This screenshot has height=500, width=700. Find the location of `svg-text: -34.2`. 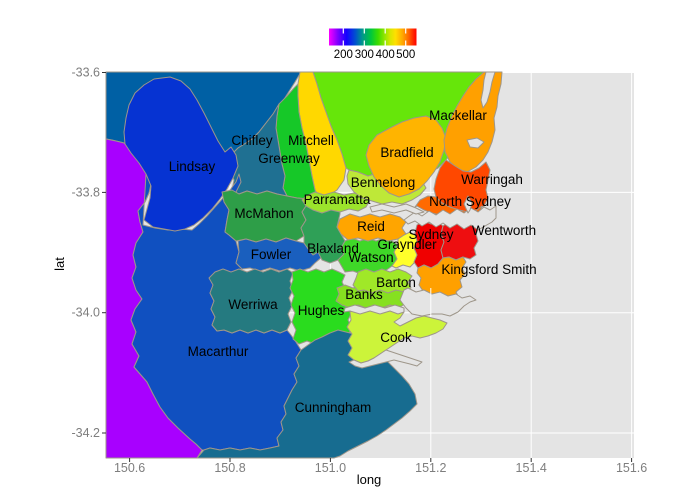

svg-text: -34.2 is located at coordinates (86, 433).